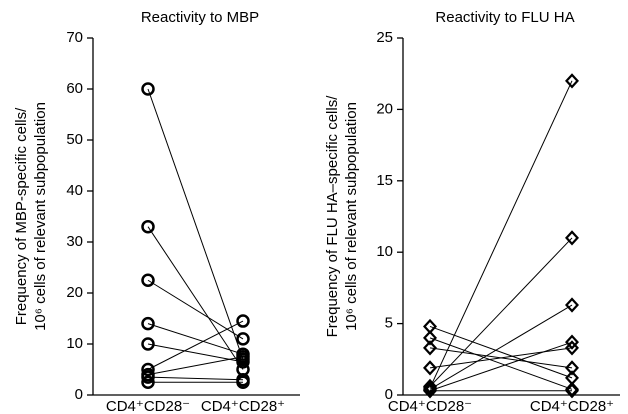 The width and height of the screenshot is (628, 414). Describe the element at coordinates (384, 37) in the screenshot. I see `y-tick-label: 25` at that location.